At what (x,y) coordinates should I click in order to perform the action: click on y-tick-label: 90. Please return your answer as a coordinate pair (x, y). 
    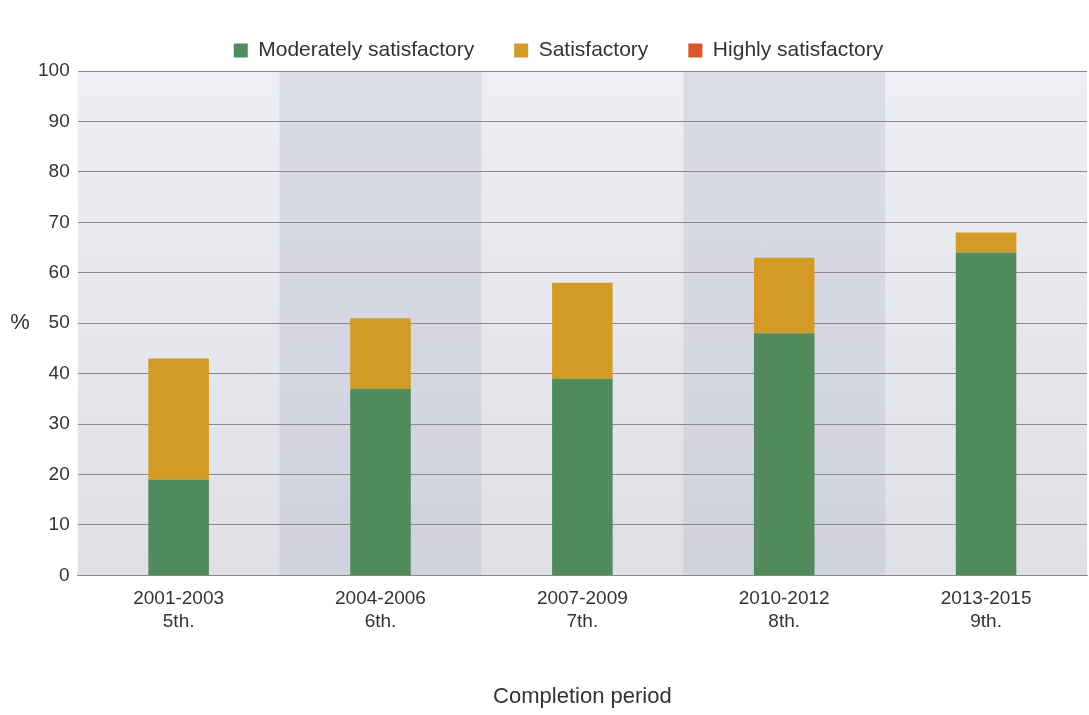
    Looking at the image, I should click on (59, 120).